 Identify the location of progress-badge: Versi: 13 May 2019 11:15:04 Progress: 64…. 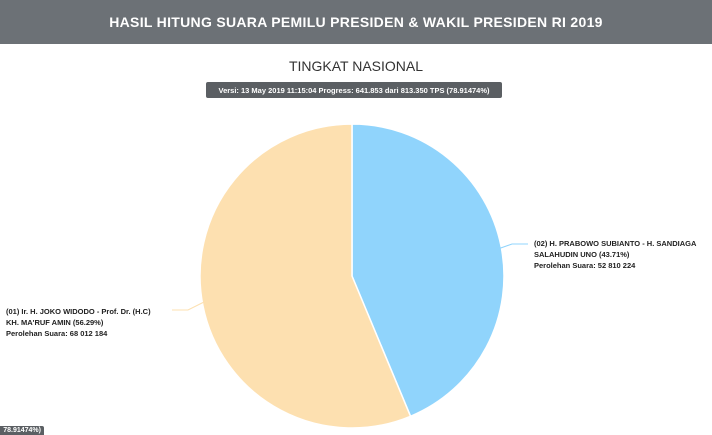
(354, 90).